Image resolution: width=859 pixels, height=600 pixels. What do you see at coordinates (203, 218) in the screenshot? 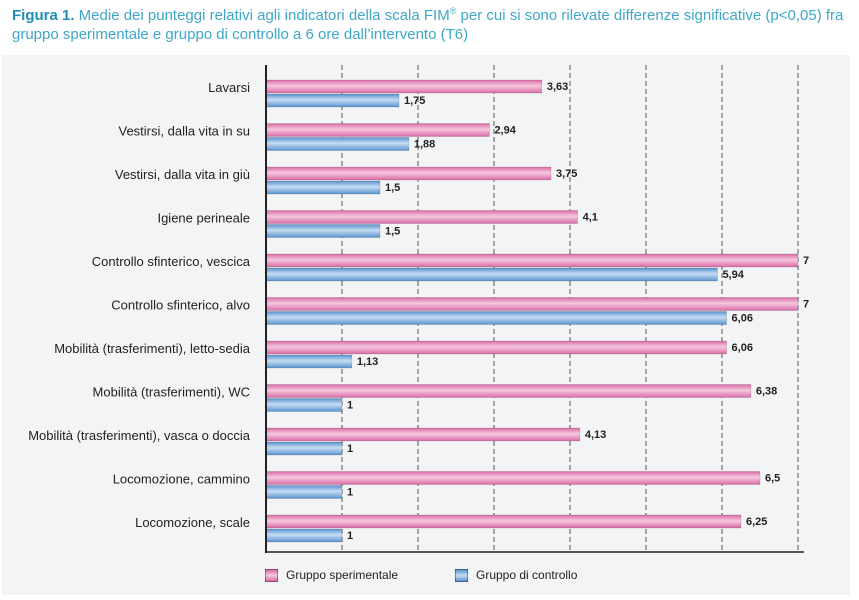
I see `category-label: Igiene perineale` at bounding box center [203, 218].